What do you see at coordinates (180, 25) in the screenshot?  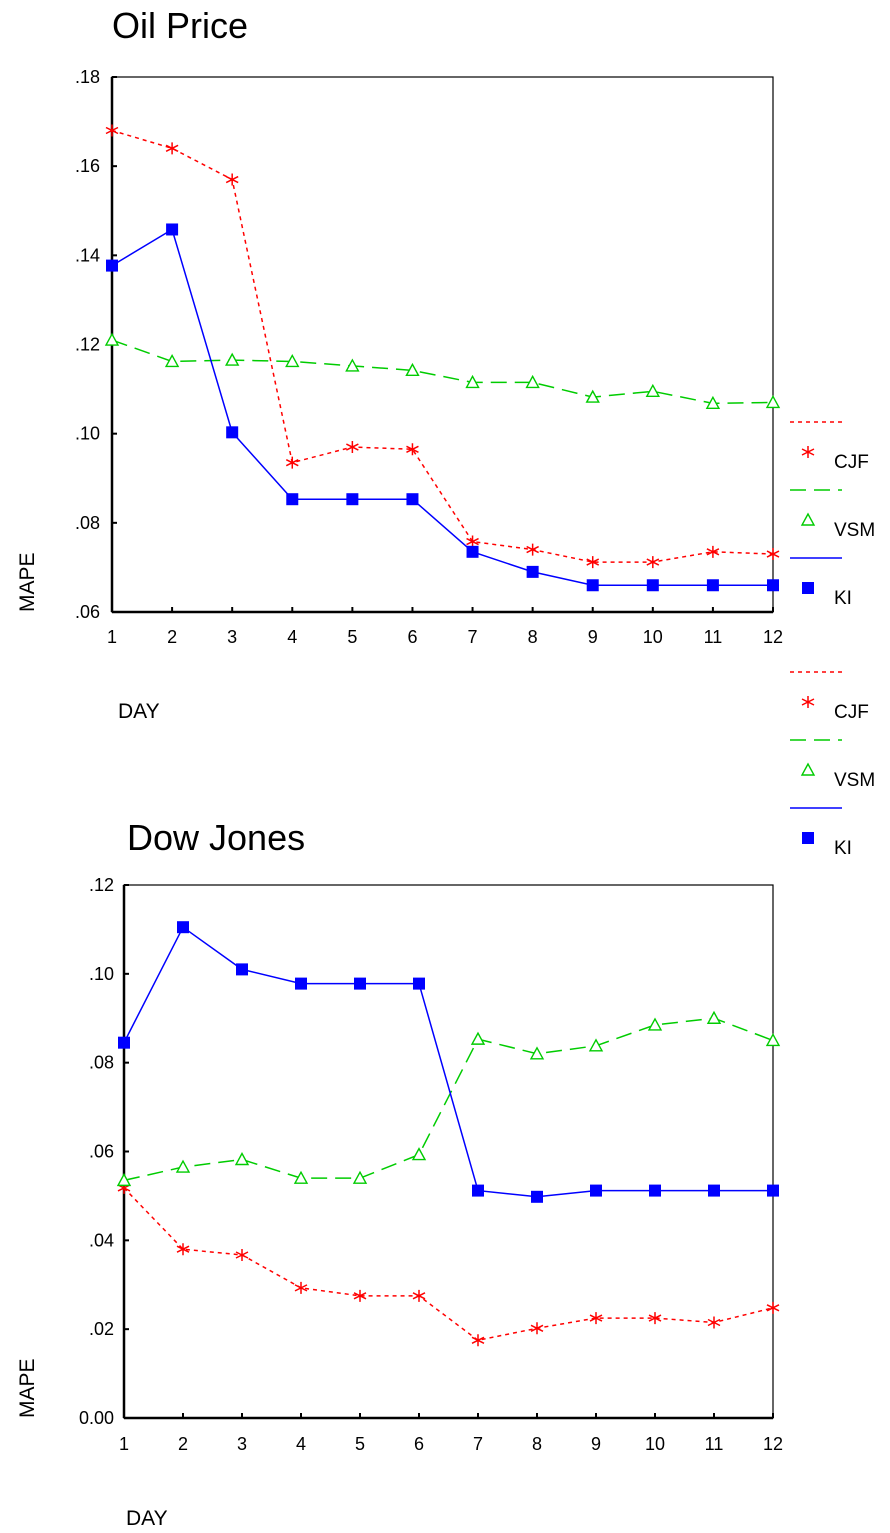 I see `chart-title: Oil Price` at bounding box center [180, 25].